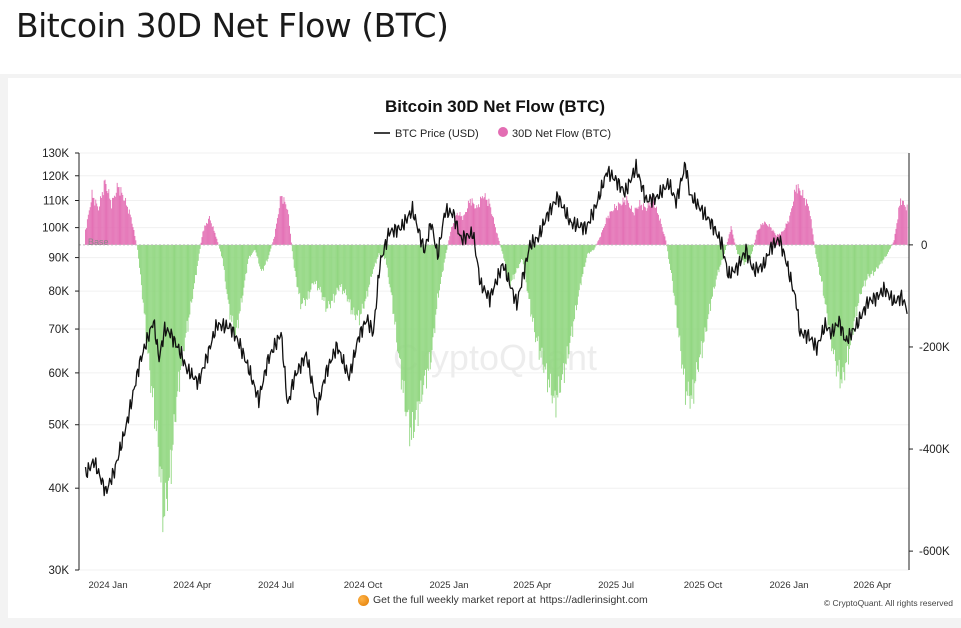 The height and width of the screenshot is (628, 961). I want to click on legend: BTC Price (USD) 30D Net Flow (BTC), so click(492, 133).